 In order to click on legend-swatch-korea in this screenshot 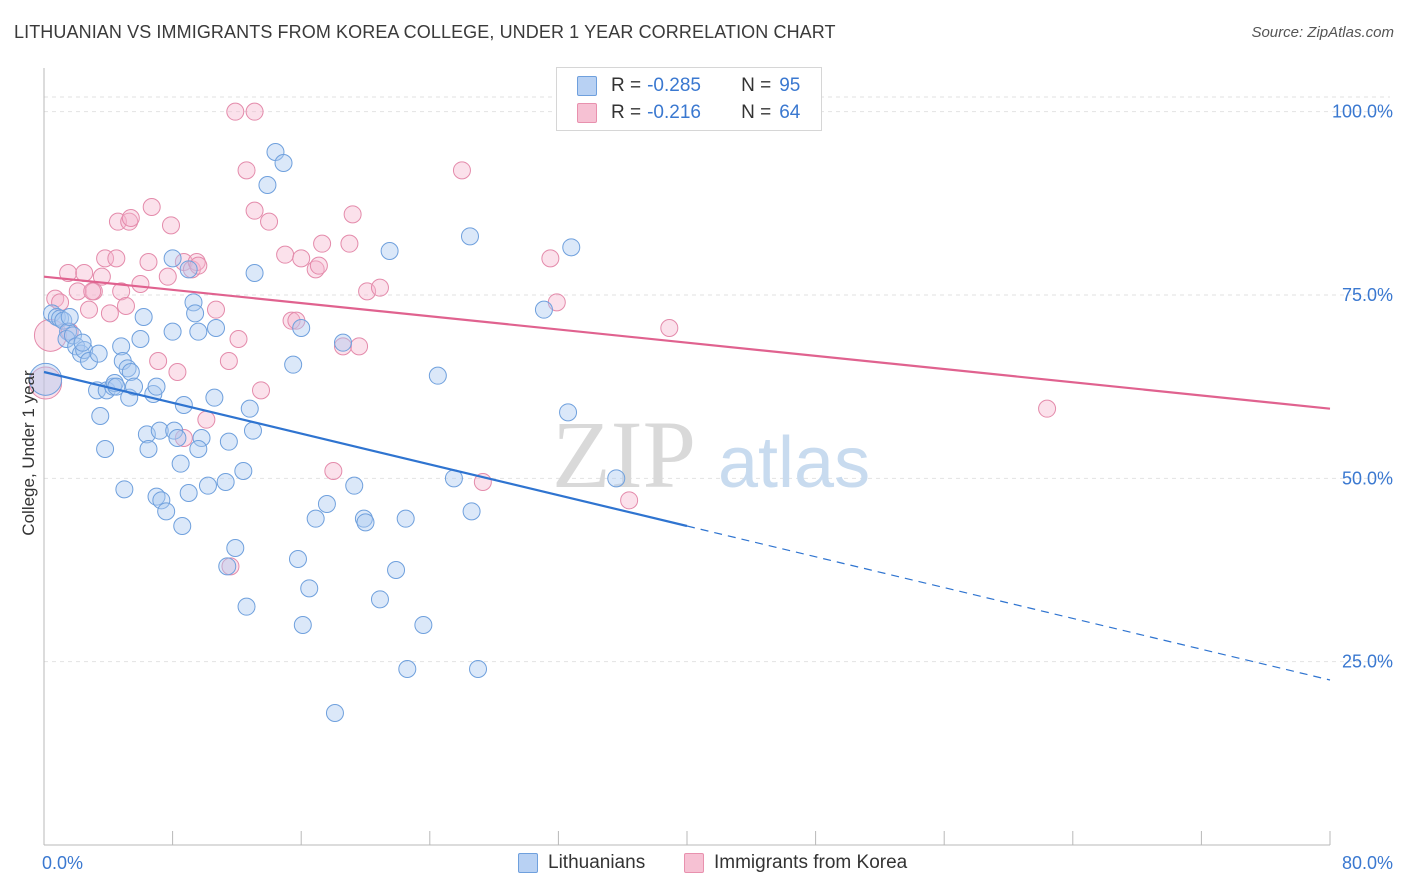, I will do `click(587, 113)`.